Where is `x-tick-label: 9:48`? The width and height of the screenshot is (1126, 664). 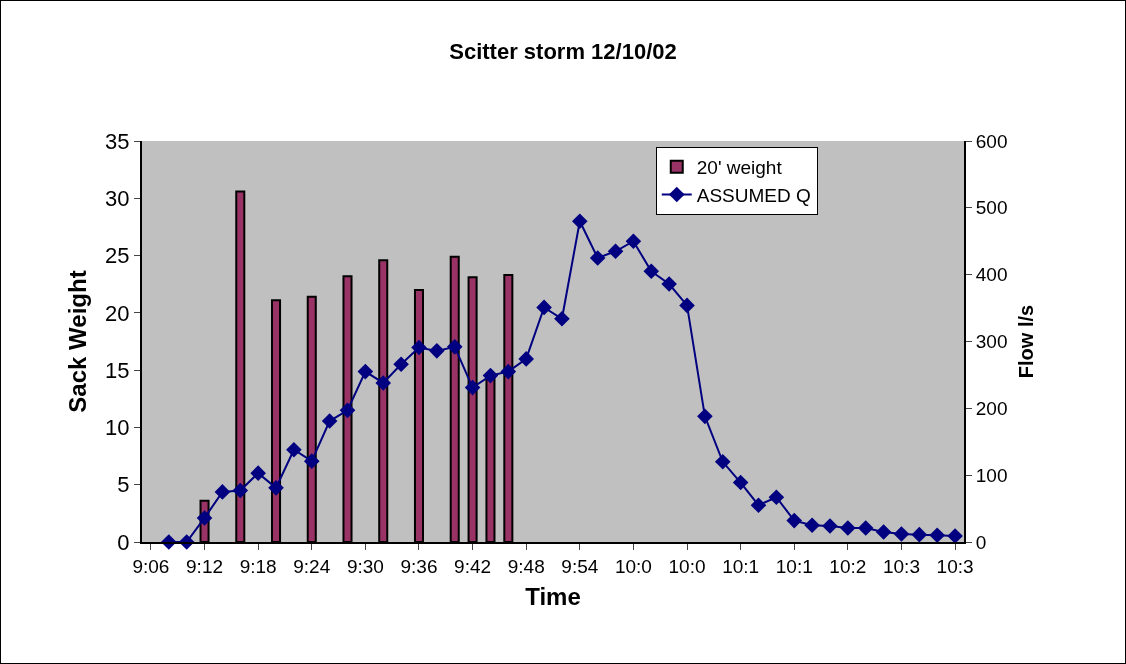 x-tick-label: 9:48 is located at coordinates (526, 566).